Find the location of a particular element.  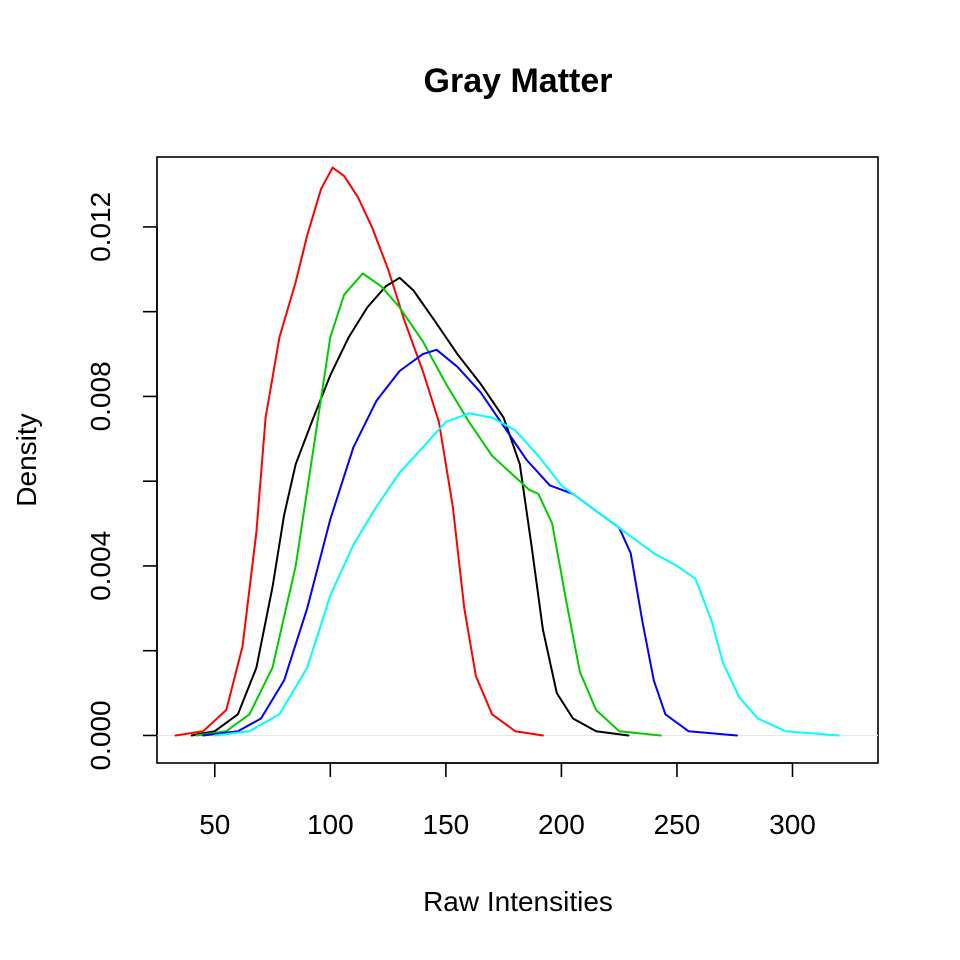

y-tick-label: 0.004 is located at coordinates (100, 566).